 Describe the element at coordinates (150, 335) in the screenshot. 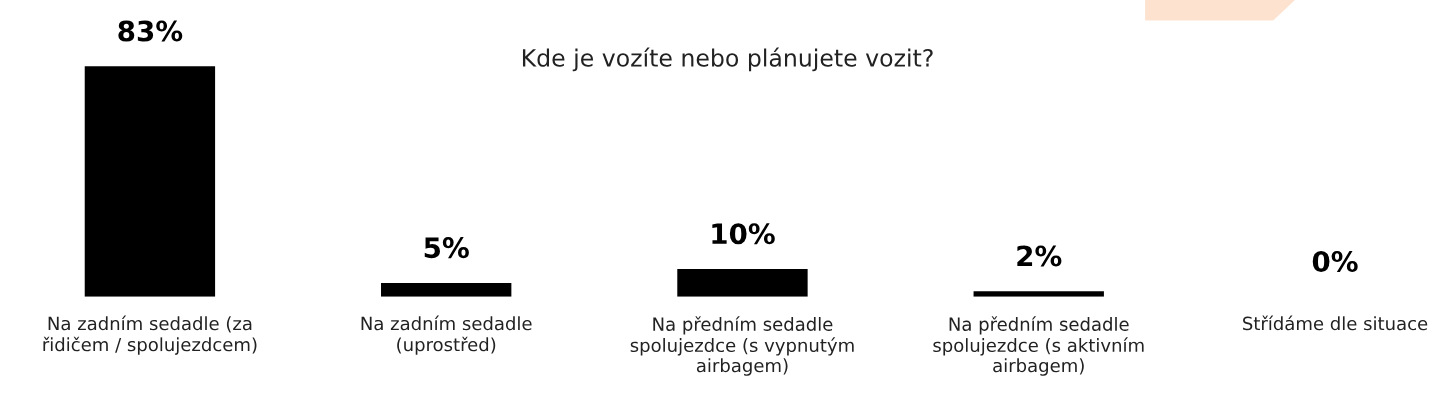

I see `x-tick-label: Na zadním sedadle (za řidičem / spolujezdcem)` at that location.